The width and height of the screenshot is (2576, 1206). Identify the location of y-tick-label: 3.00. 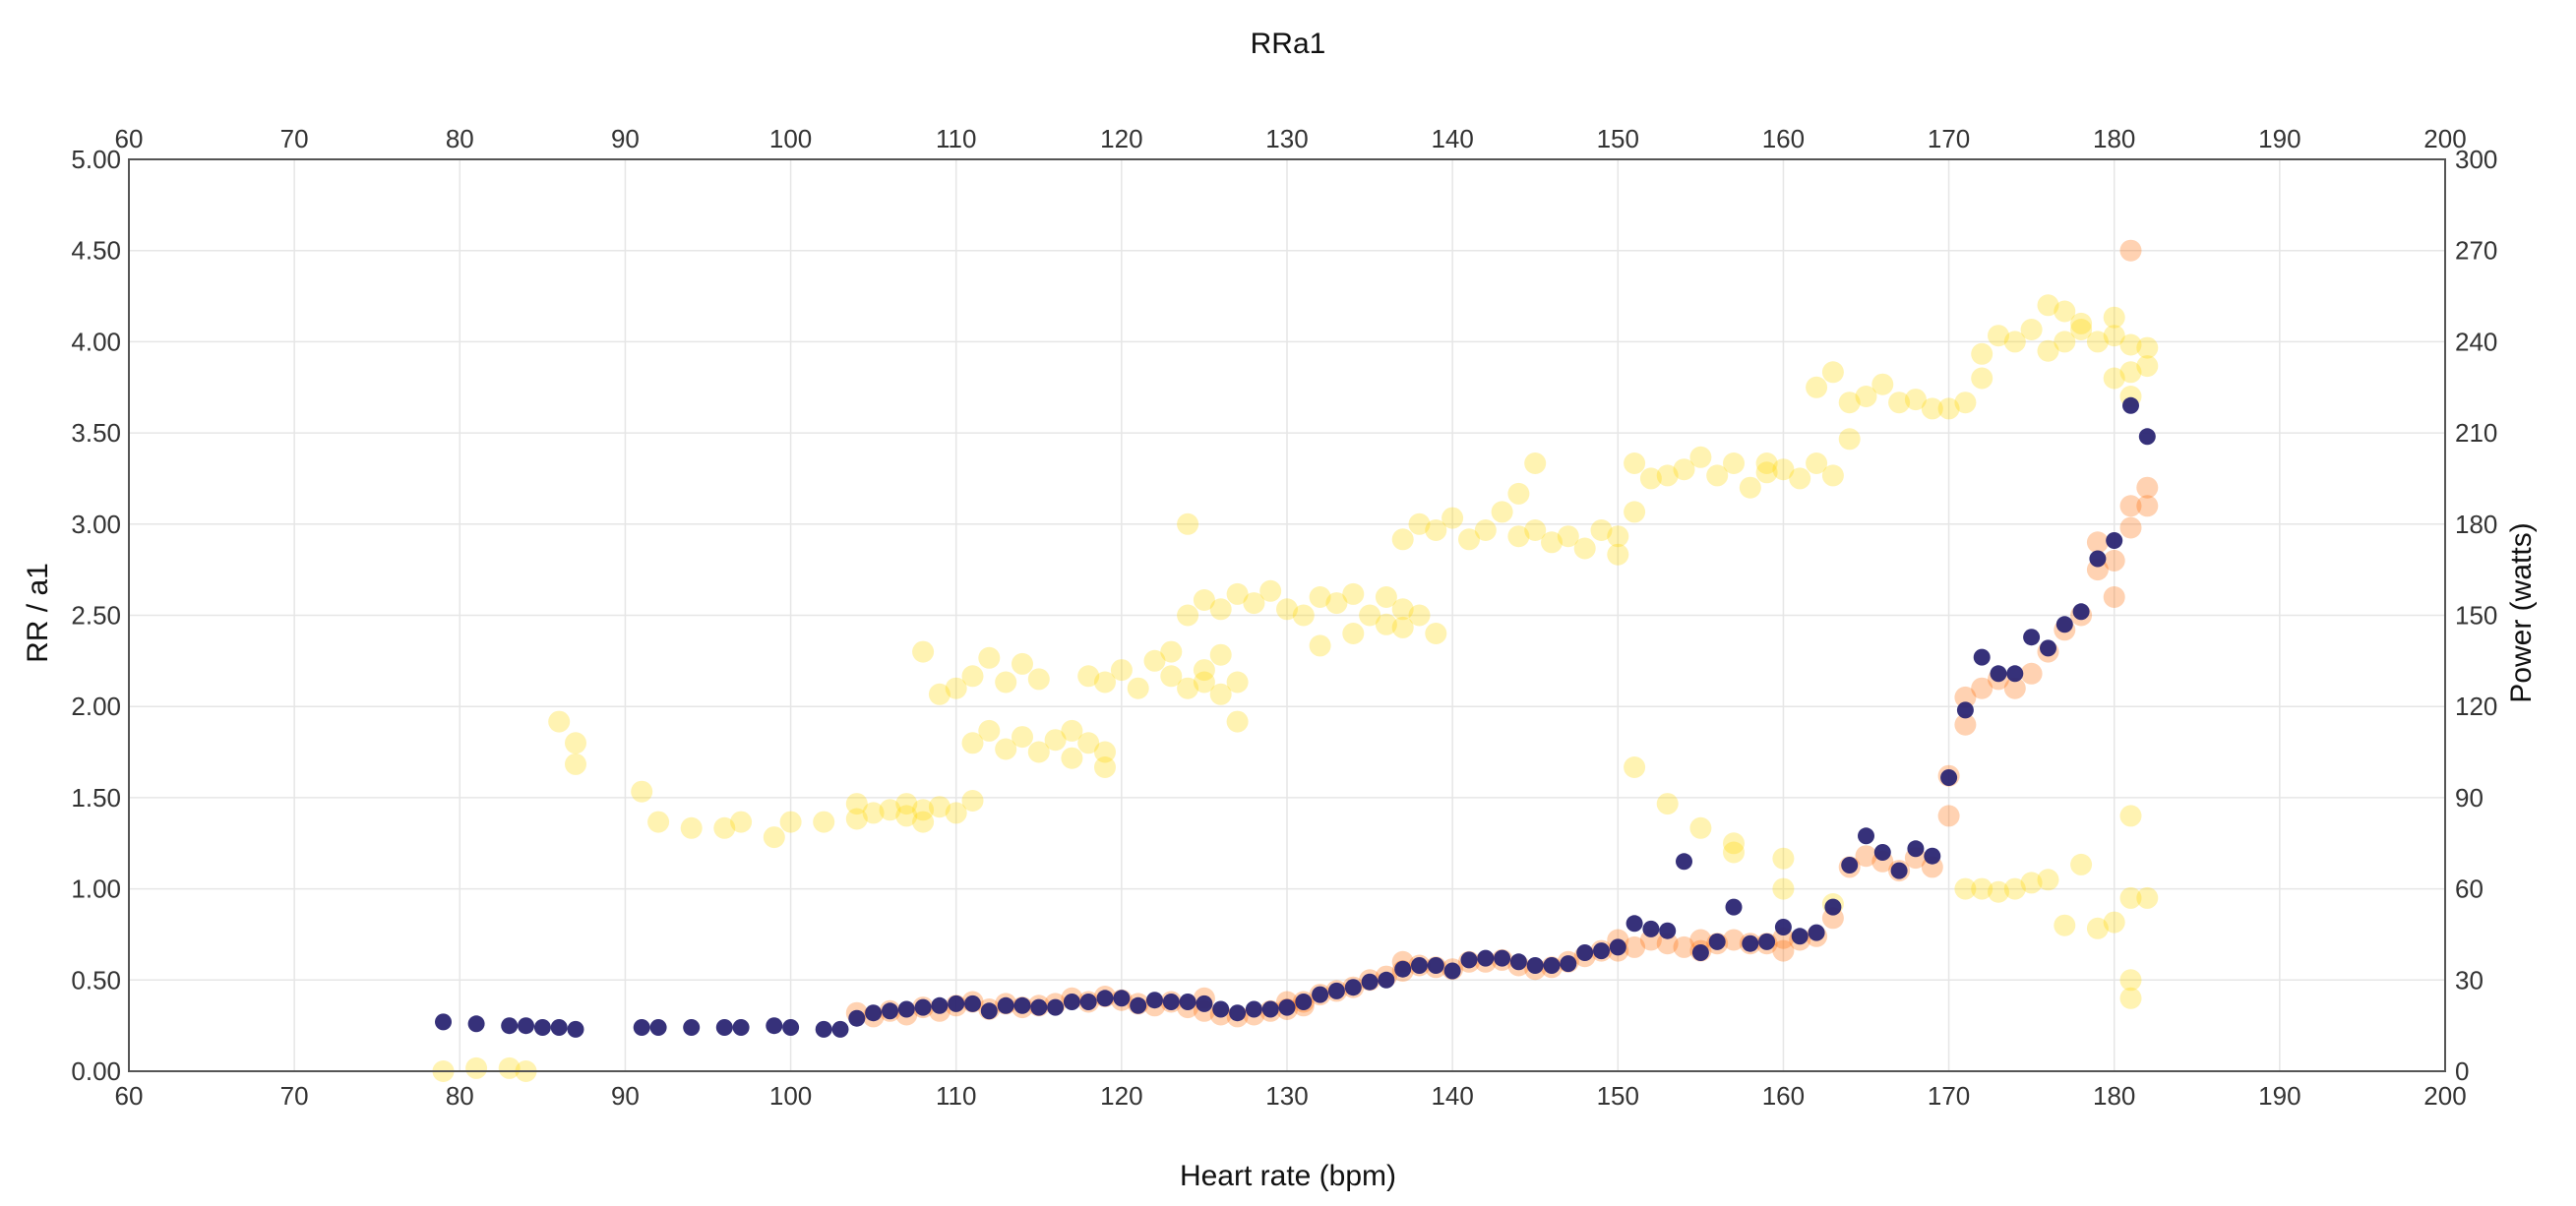
(96, 524).